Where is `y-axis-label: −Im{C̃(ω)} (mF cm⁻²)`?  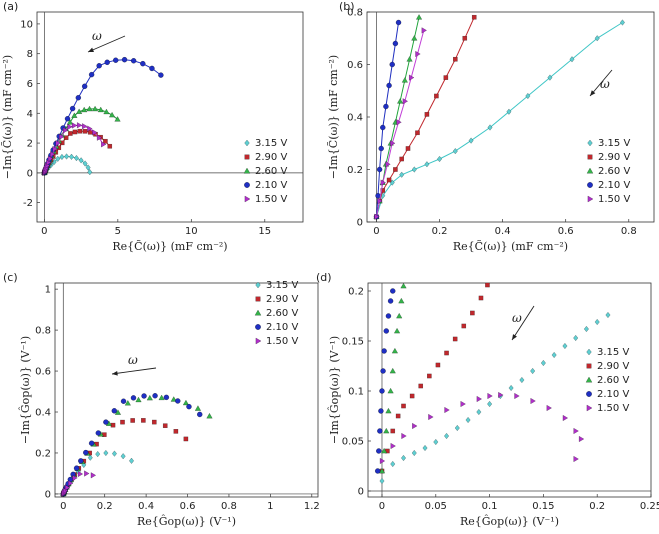 y-axis-label: −Im{C̃(ω)} (mF cm⁻²) is located at coordinates (333, 117).